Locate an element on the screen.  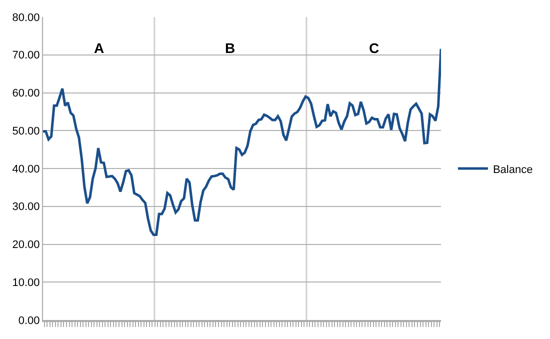
annotation: A is located at coordinates (99, 48).